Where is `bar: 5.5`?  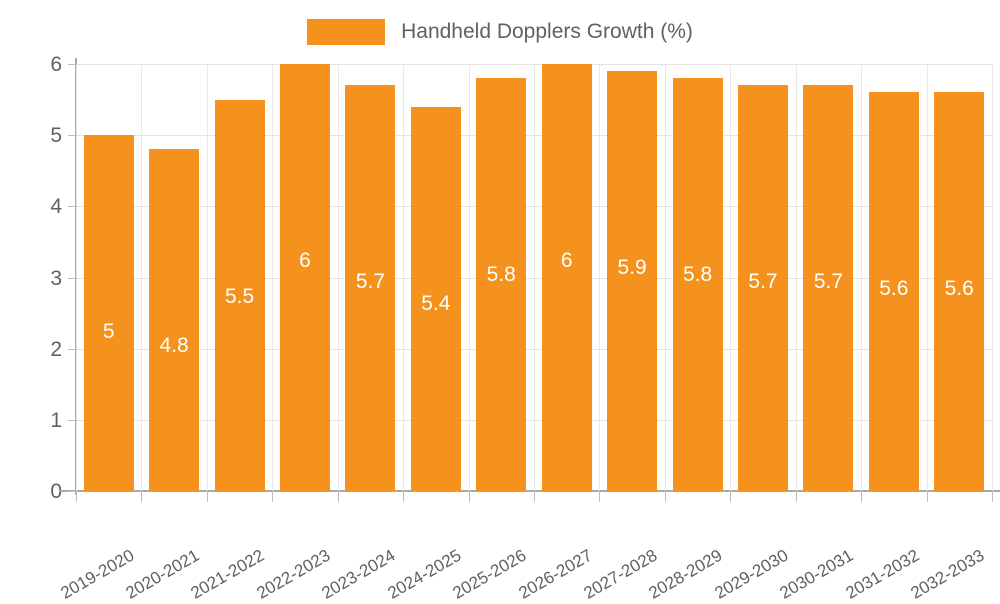
bar: 5.5 is located at coordinates (239, 295).